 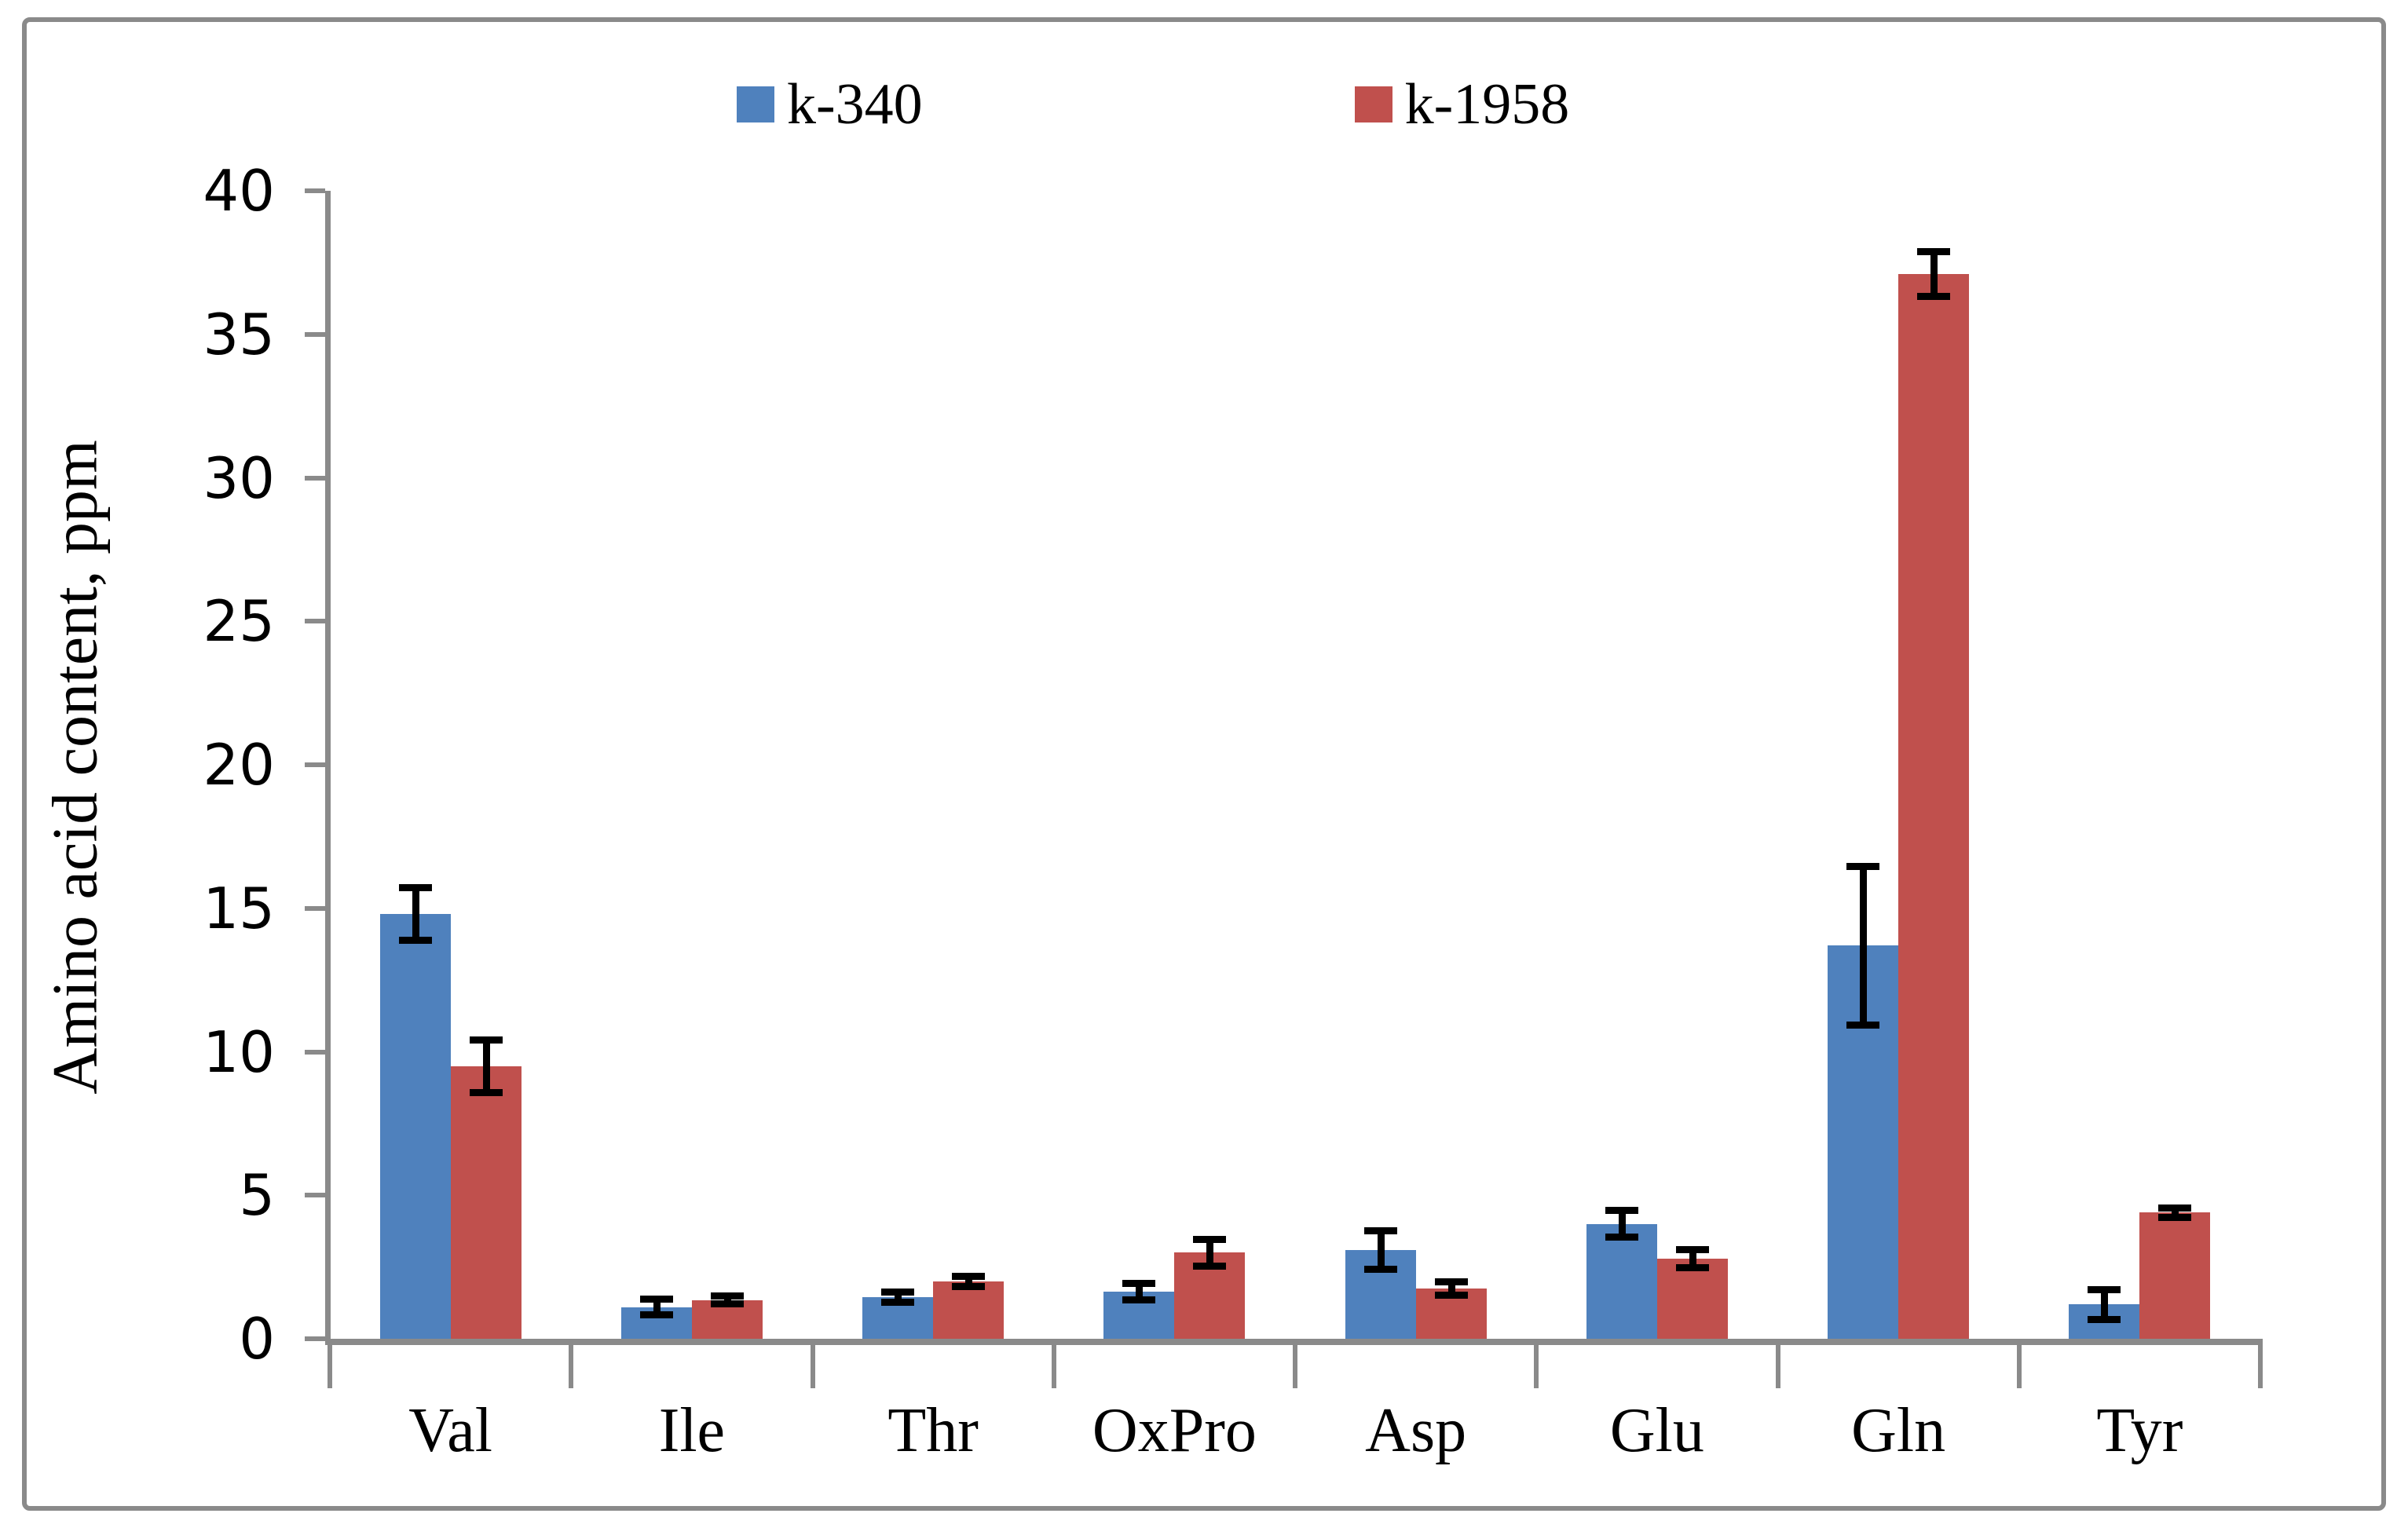 What do you see at coordinates (1864, 945) in the screenshot?
I see `error-bar-line-k-340-Gln` at bounding box center [1864, 945].